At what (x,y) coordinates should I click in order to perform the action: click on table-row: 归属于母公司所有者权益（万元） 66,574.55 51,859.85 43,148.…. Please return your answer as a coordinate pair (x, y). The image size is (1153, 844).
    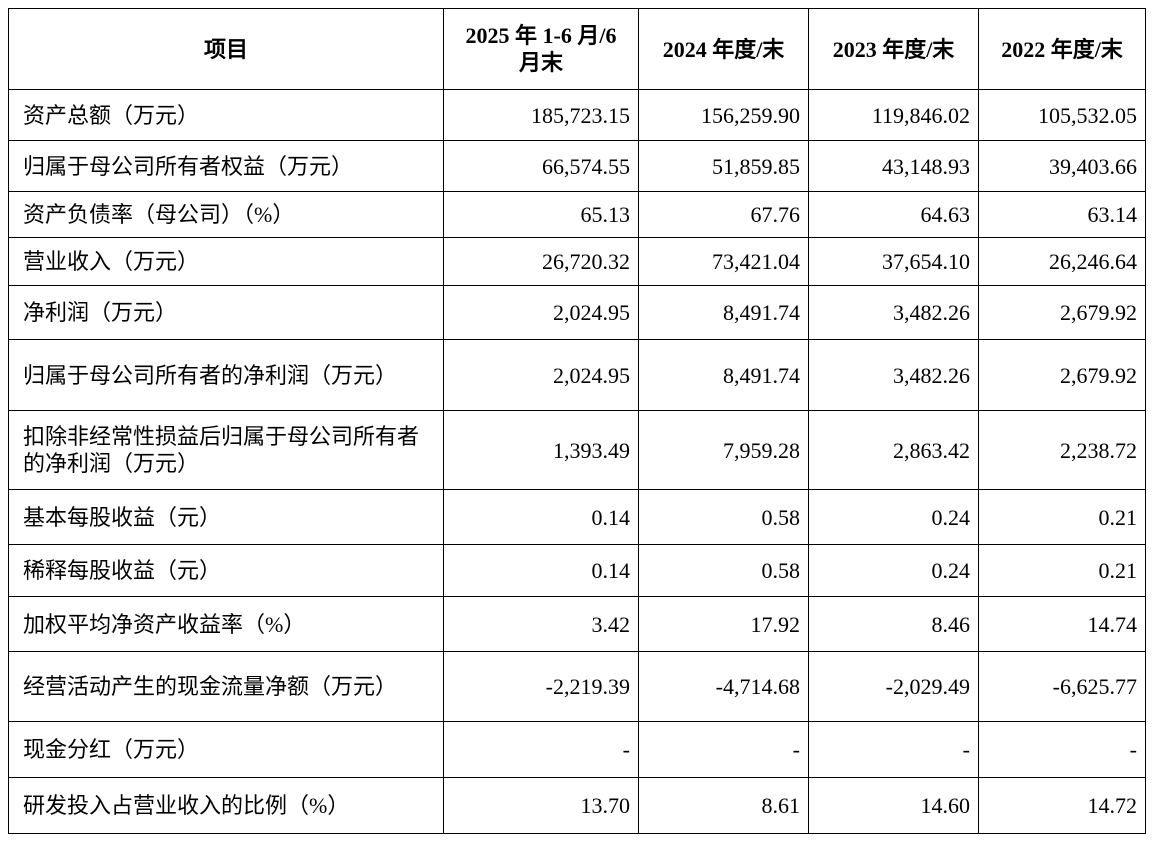
    Looking at the image, I should click on (577, 166).